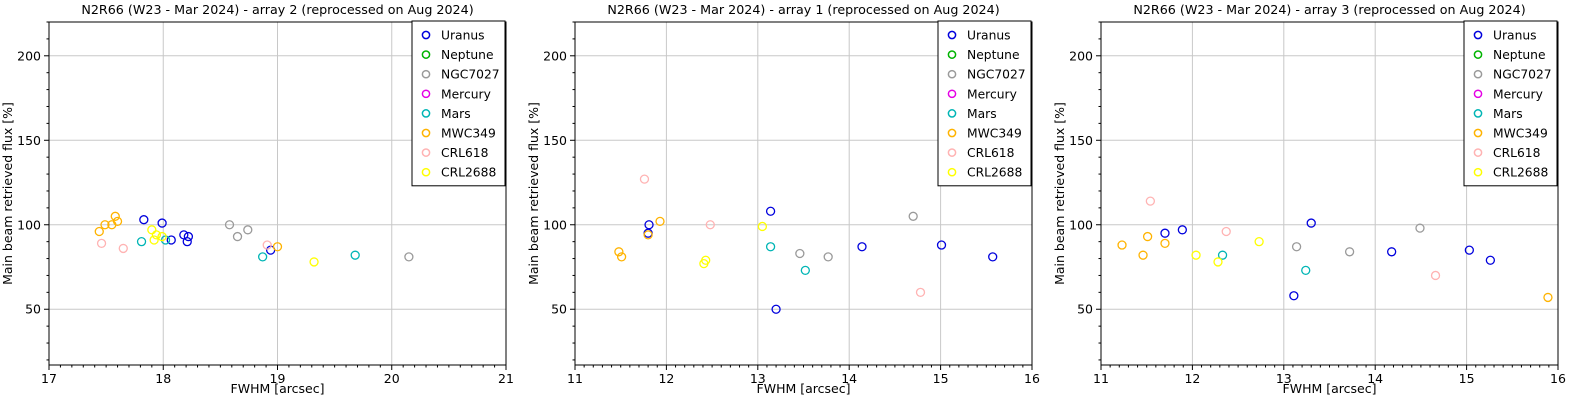 Image resolution: width=1578 pixels, height=400 pixels. I want to click on y-tick-label: 50, so click(33, 309).